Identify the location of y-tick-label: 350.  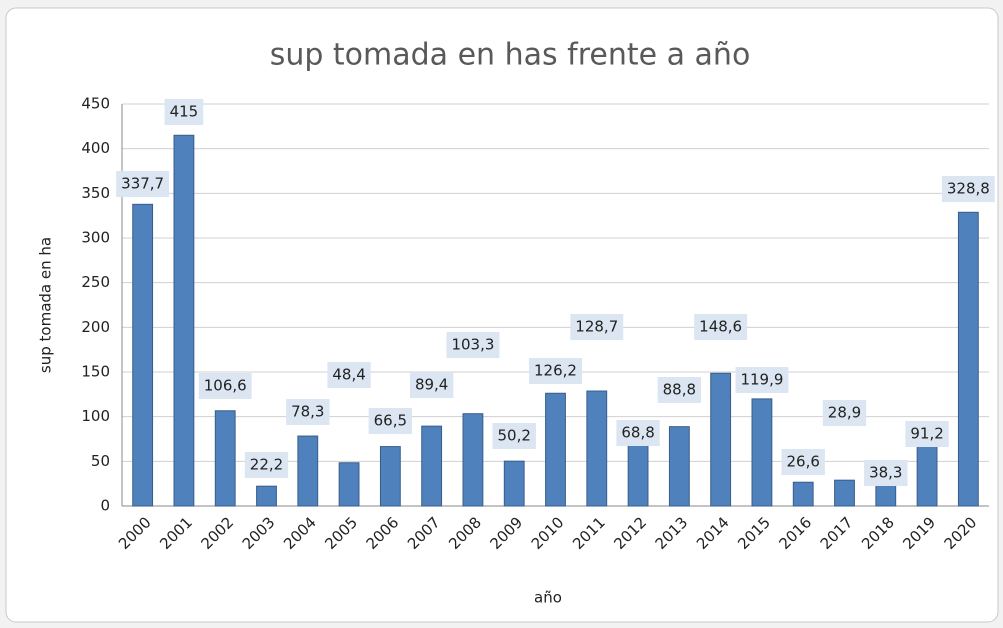
(95, 193).